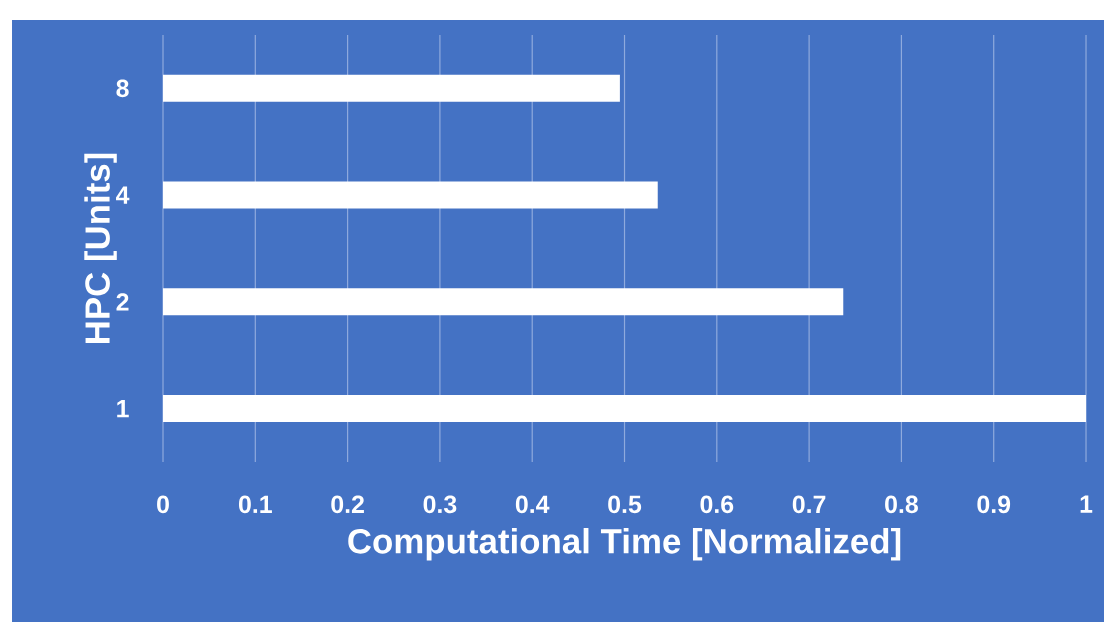 The image size is (1104, 622). Describe the element at coordinates (100, 248) in the screenshot. I see `y-axis-title: HPC [Units]` at that location.